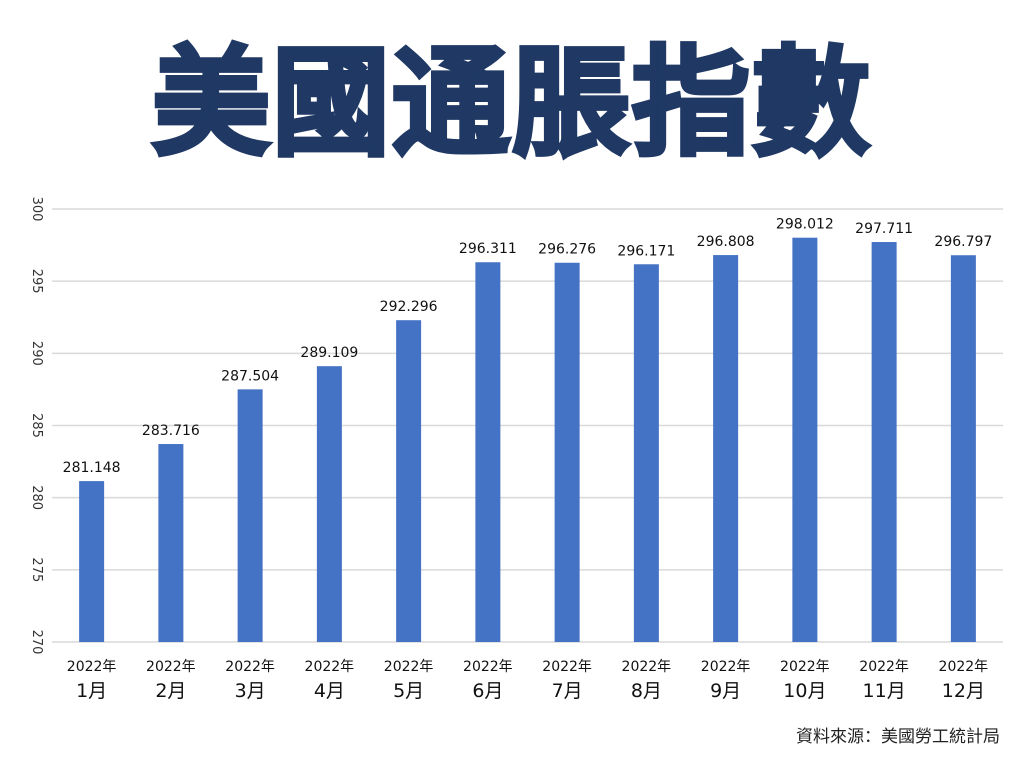 This screenshot has width=1024, height=781. I want to click on x-tick-label-month: 9月, so click(725, 691).